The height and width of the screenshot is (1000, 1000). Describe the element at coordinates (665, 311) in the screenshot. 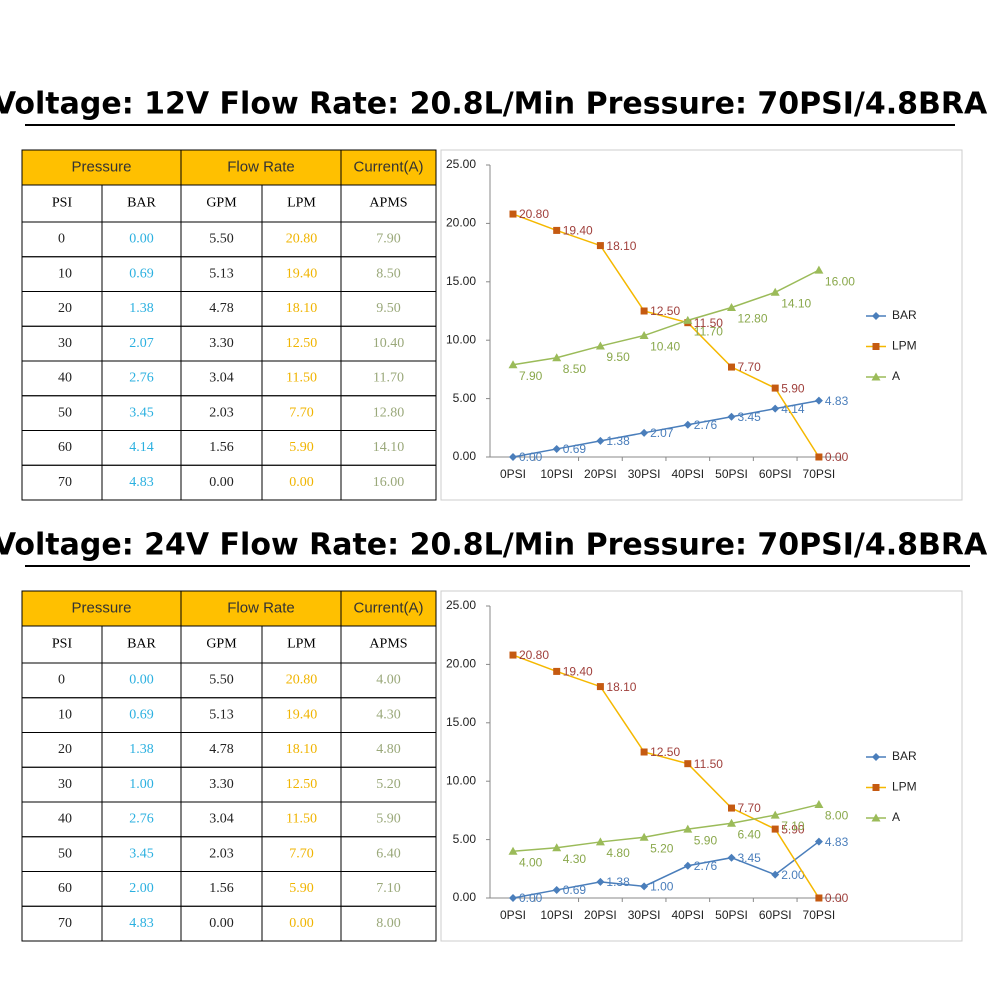

I see `data-label: 12.50` at that location.